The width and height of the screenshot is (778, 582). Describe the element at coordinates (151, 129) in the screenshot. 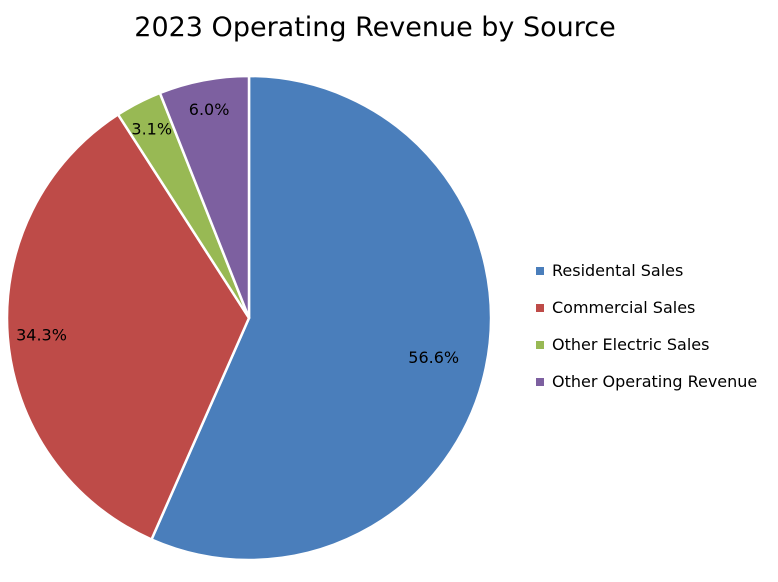

I see `data-label-other-electric-sales: 3.1%` at that location.